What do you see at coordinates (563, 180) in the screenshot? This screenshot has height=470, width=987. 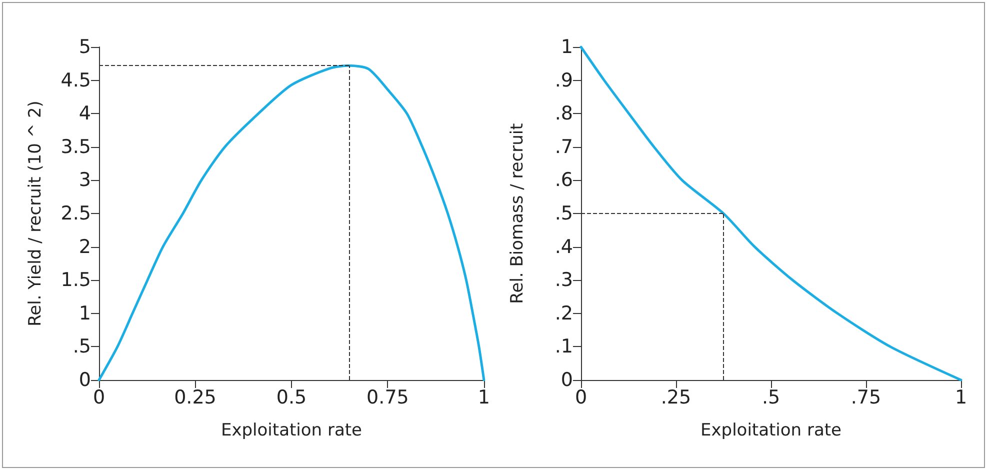 I see `y-tick-label: .6` at bounding box center [563, 180].